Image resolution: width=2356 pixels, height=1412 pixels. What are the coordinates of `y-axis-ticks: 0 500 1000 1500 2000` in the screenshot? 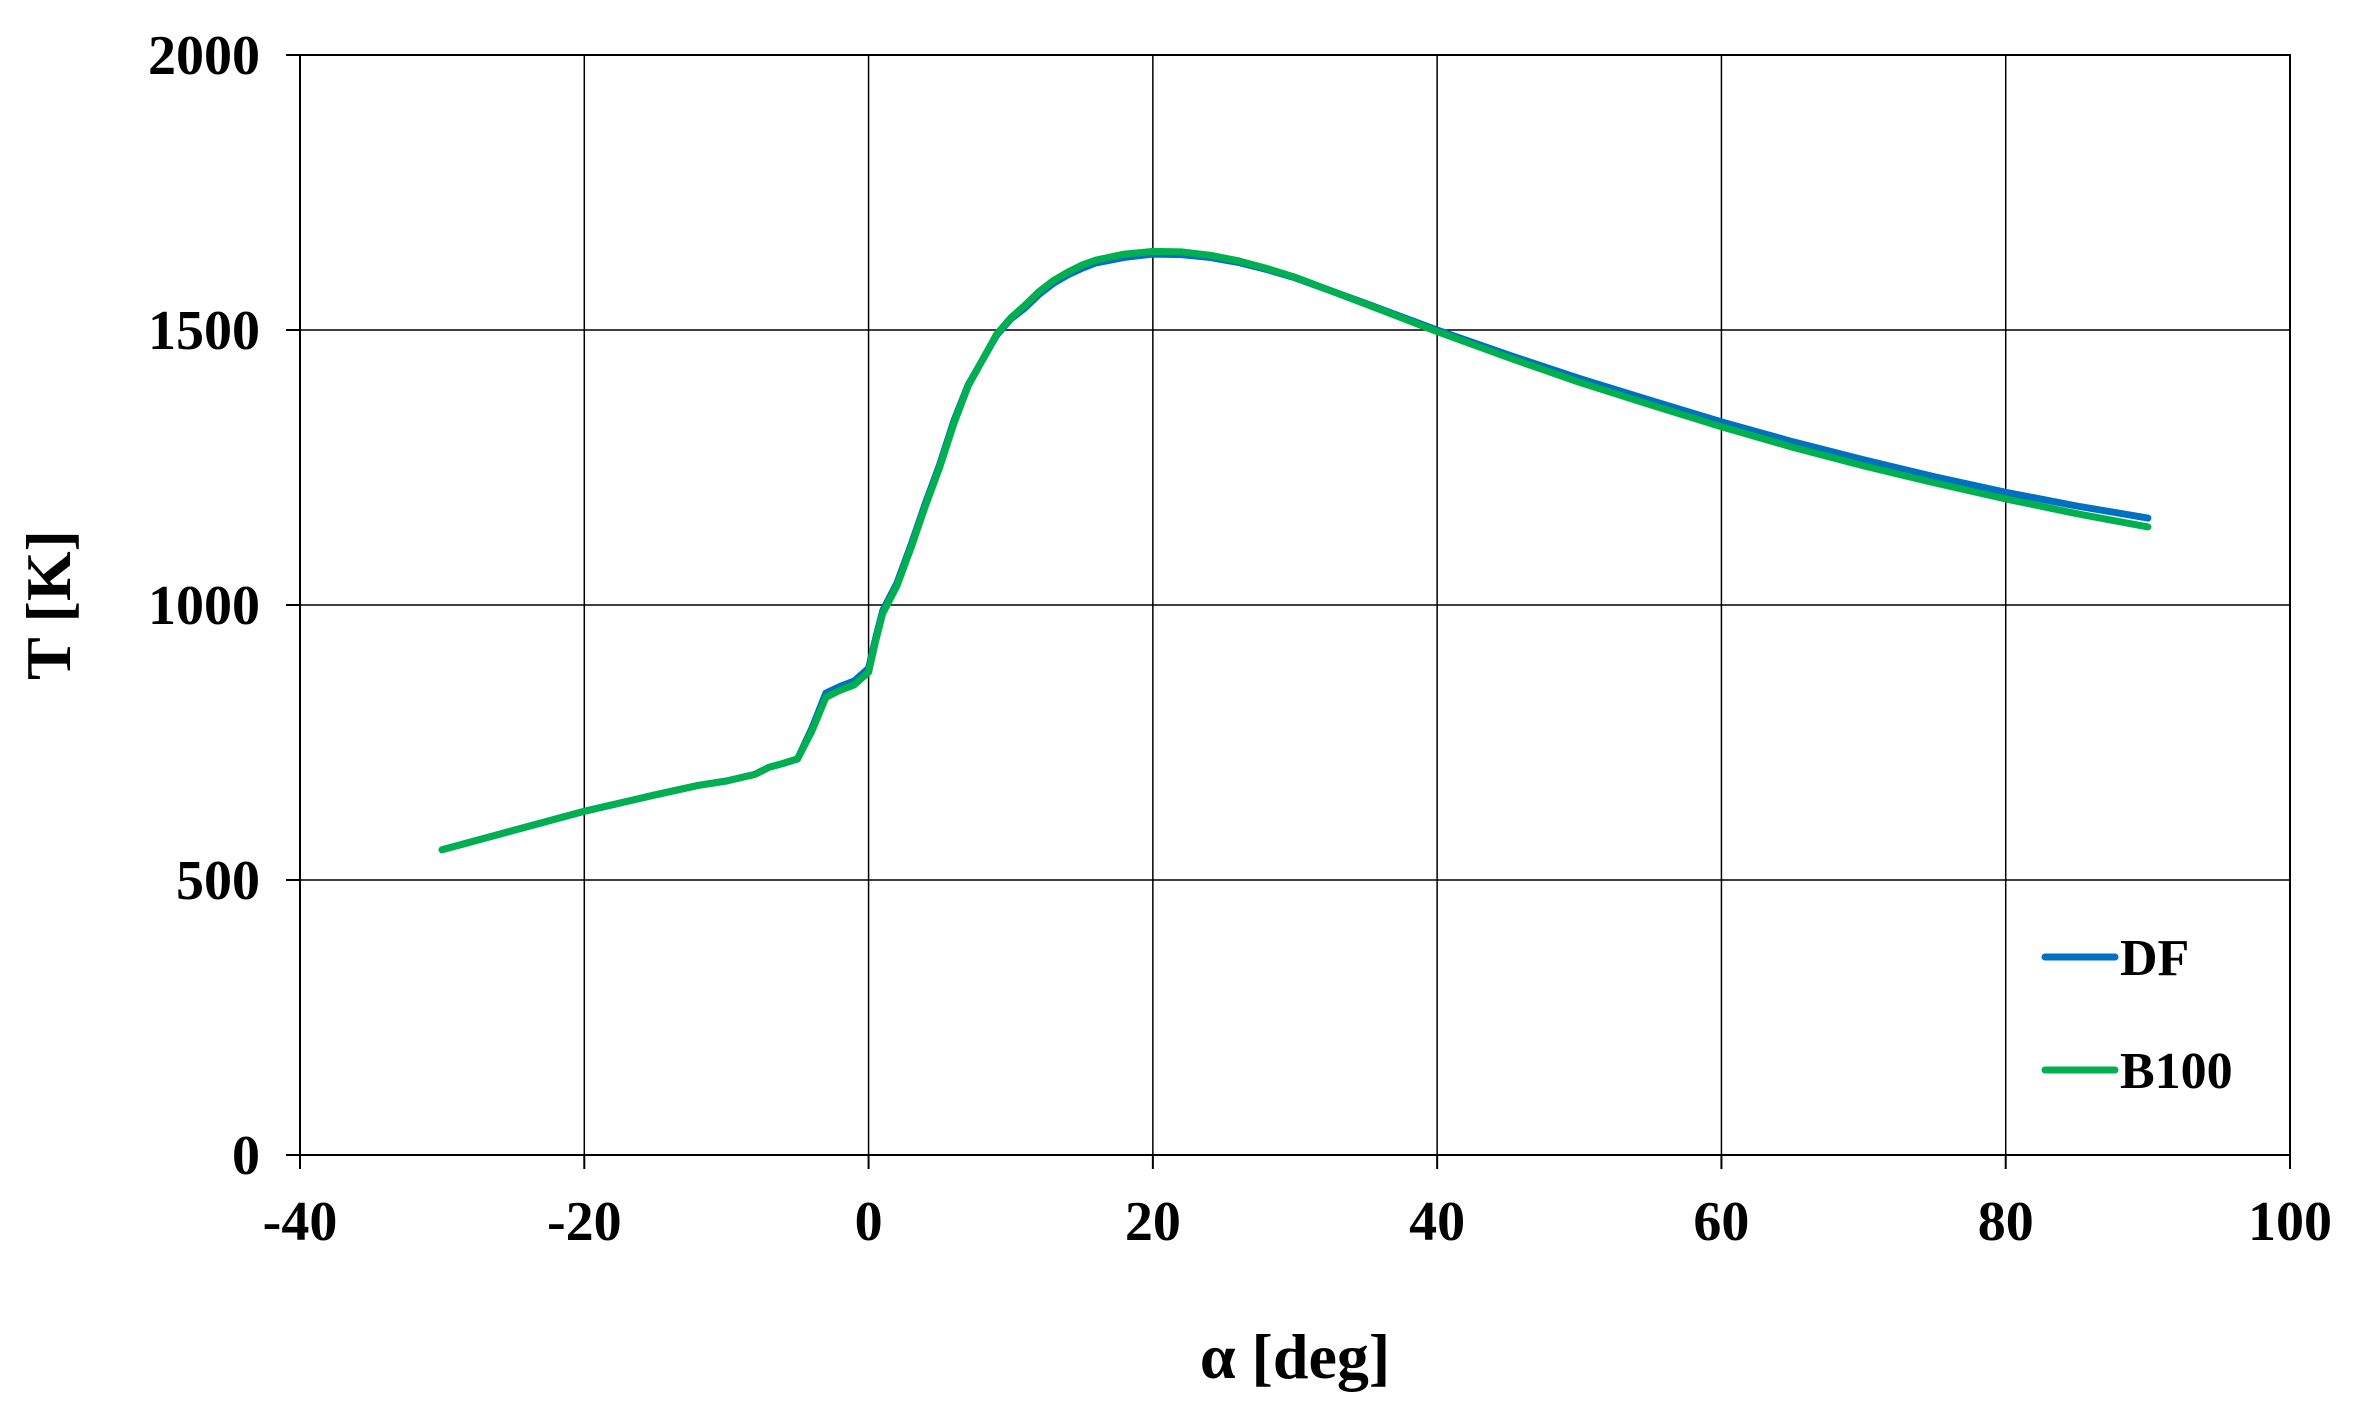 It's located at (224, 606).